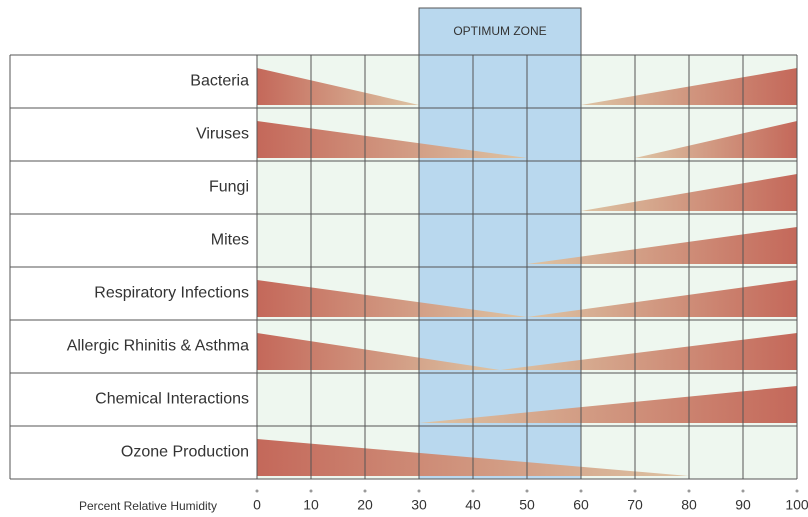 The width and height of the screenshot is (808, 517). I want to click on x-axis-label: Percent Relative Humidity, so click(148, 506).